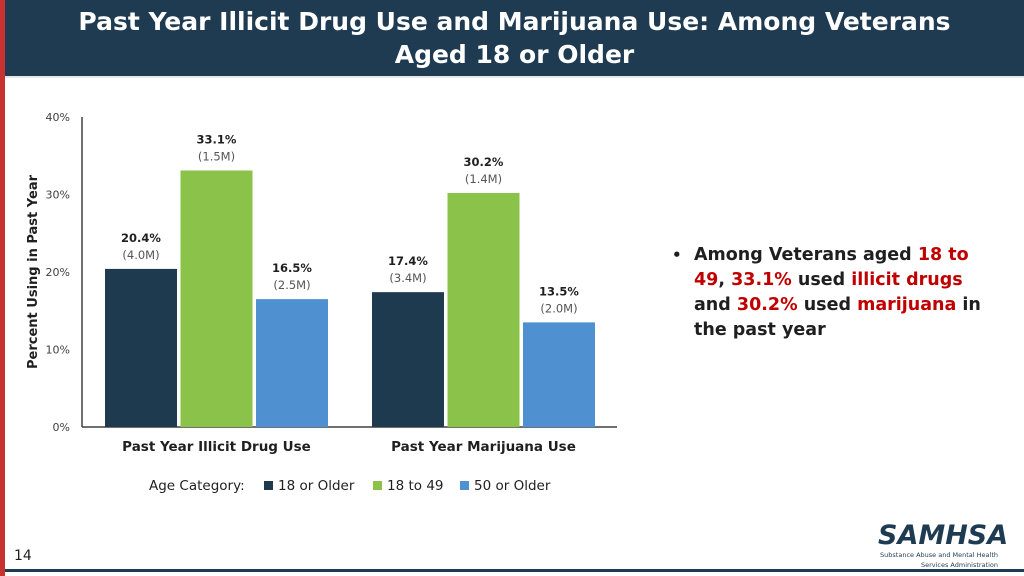  I want to click on bullet-highlight-illicit: illicit drugs, so click(907, 280).